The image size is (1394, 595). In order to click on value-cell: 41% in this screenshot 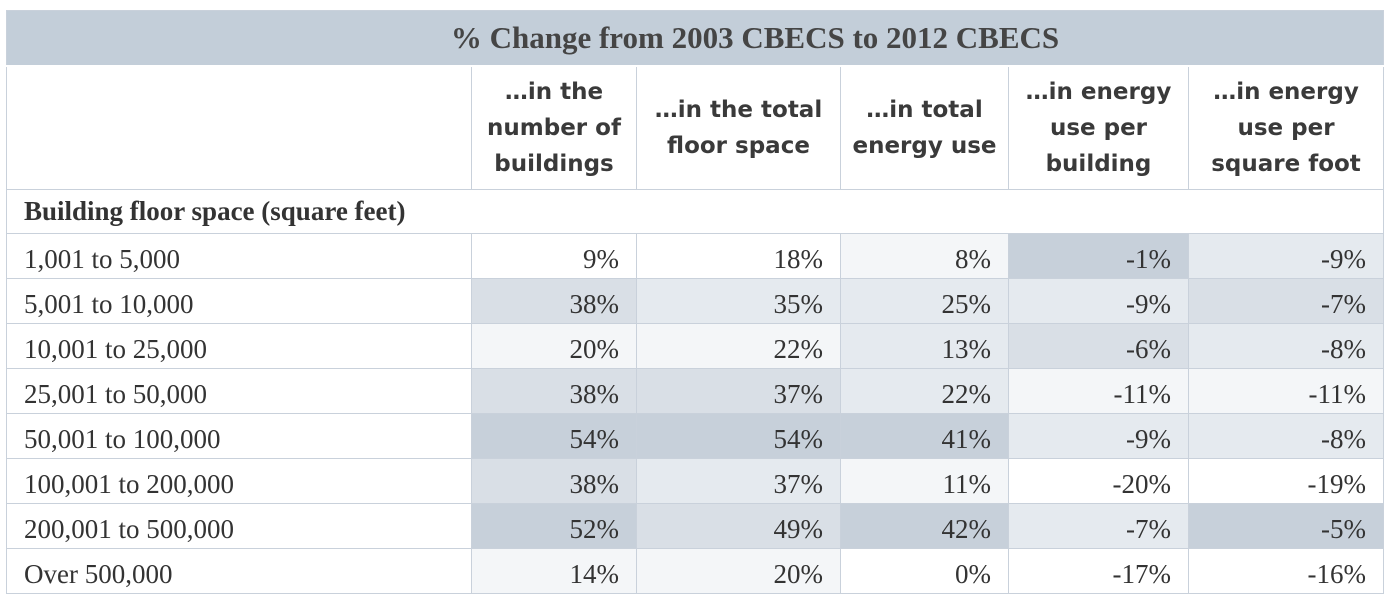, I will do `click(924, 436)`.